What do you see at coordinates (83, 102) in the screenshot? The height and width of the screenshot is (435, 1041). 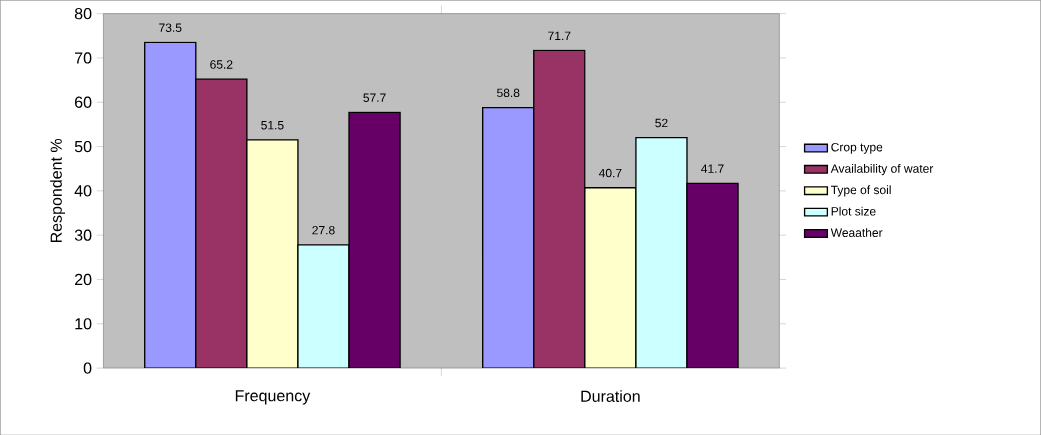 I see `y-tick-label: 60` at bounding box center [83, 102].